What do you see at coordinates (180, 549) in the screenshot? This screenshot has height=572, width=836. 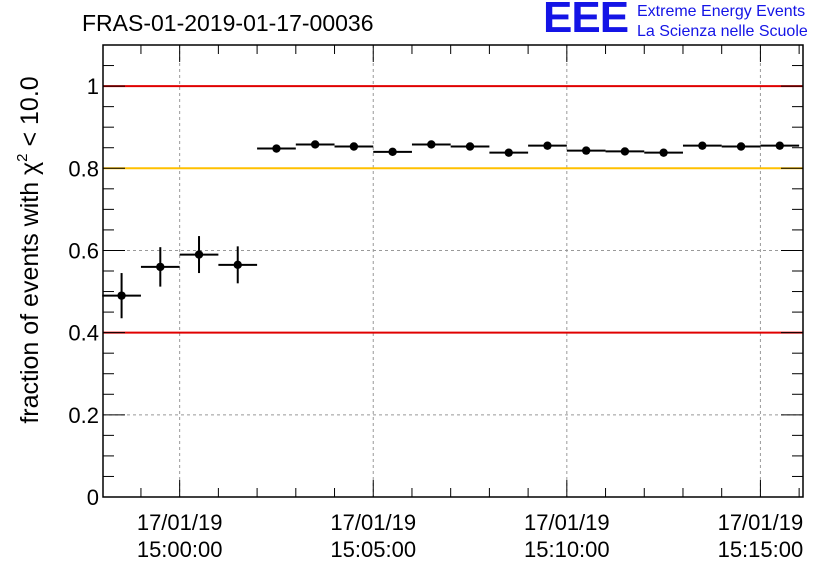 I see `x-tick-label-time: 15:00:00` at bounding box center [180, 549].